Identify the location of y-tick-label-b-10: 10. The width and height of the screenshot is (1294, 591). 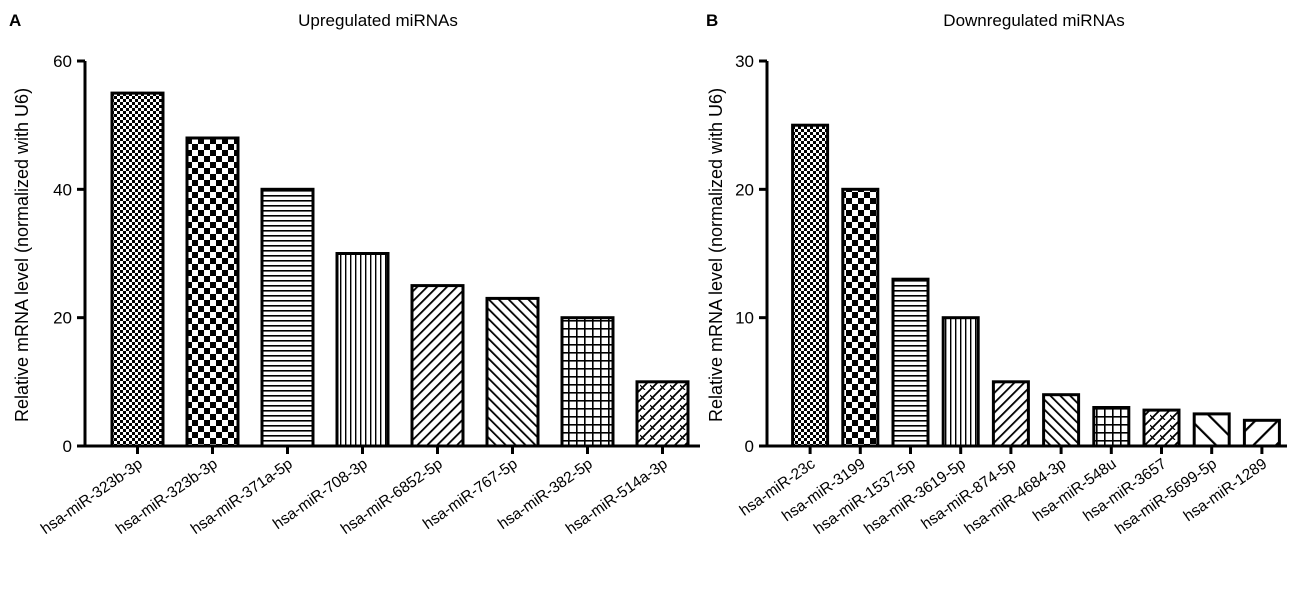
(744, 318).